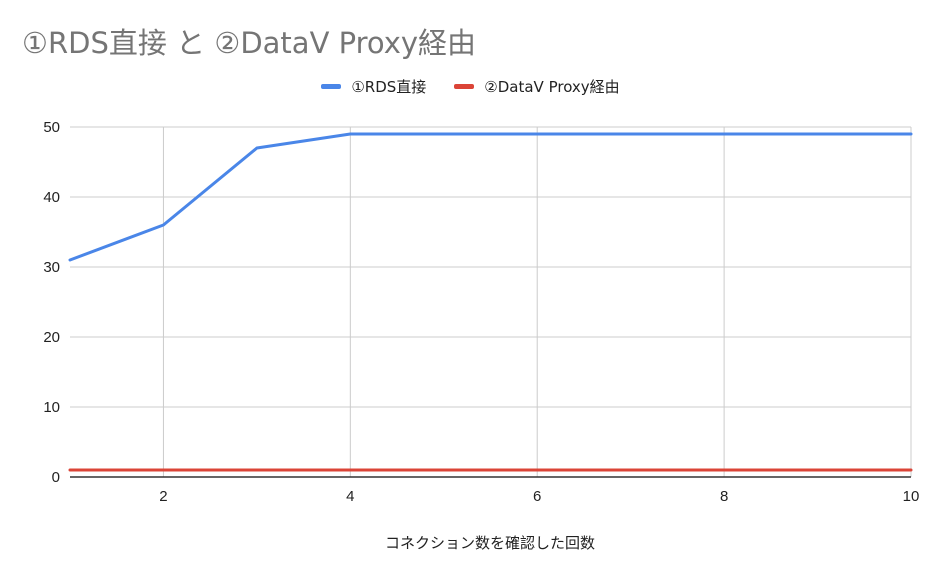  Describe the element at coordinates (724, 496) in the screenshot. I see `x-tick-label: 8` at that location.